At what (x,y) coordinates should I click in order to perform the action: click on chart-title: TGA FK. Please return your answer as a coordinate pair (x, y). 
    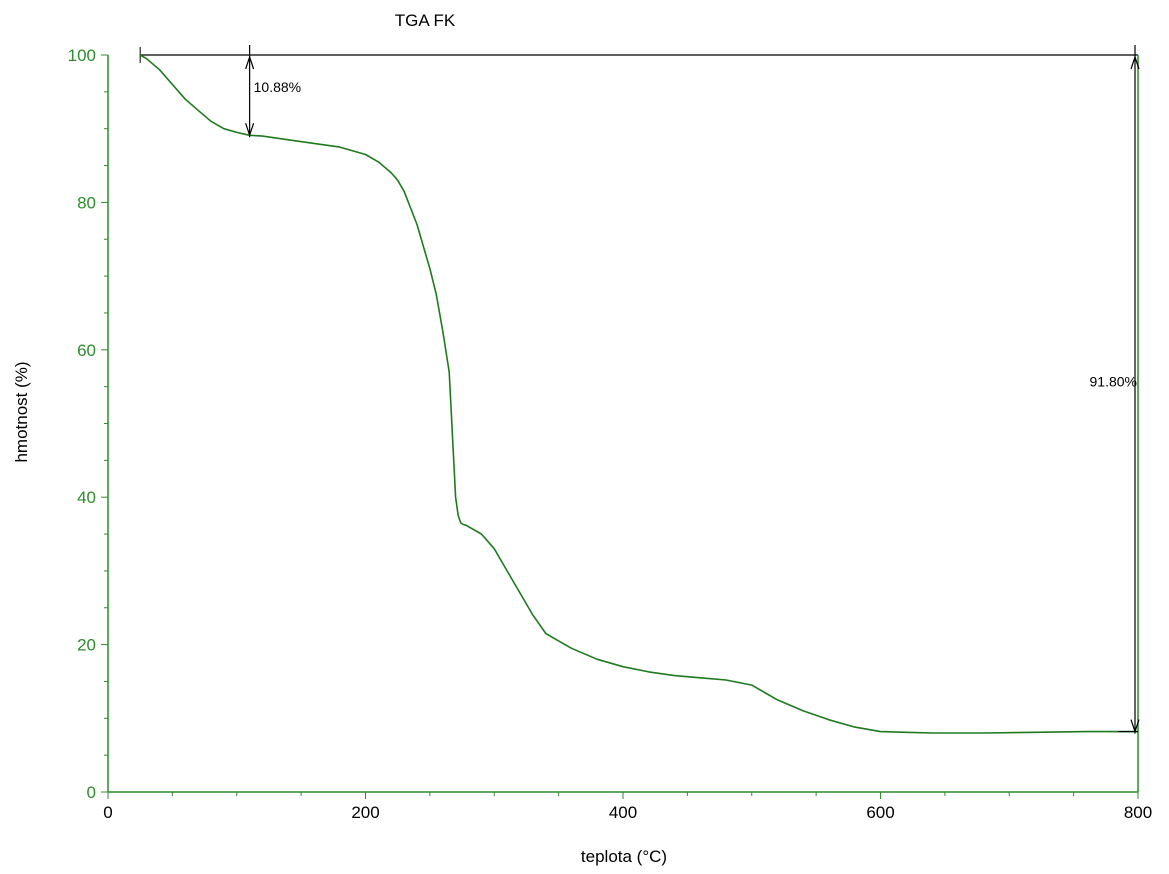
    Looking at the image, I should click on (425, 20).